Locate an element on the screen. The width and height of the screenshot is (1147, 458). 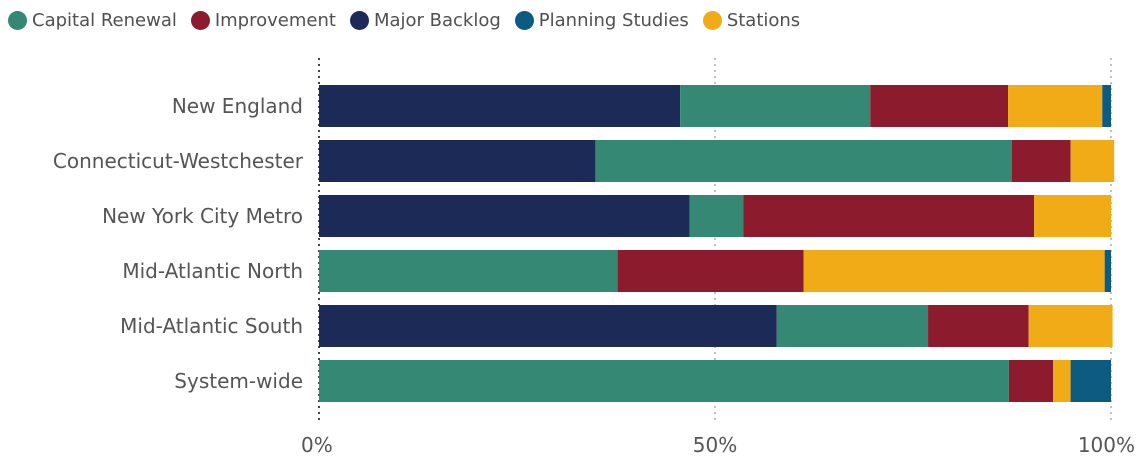
category-label: Connecticut-Westchester is located at coordinates (178, 161).